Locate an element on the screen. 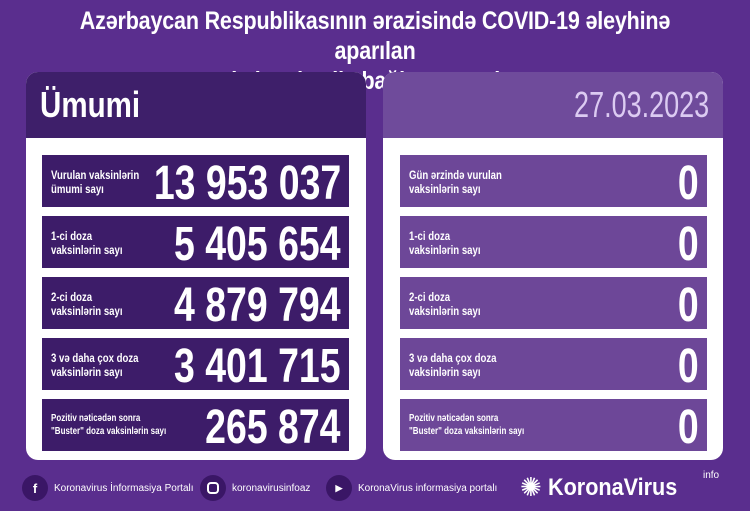 This screenshot has height=511, width=750. instagram-link: koronavirusinfoaz is located at coordinates (255, 488).